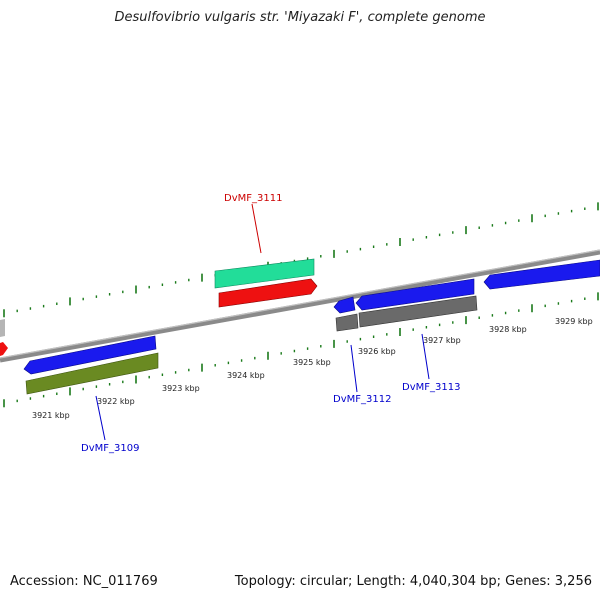  I want to click on tick-label: 3921 kbp, so click(51, 415).